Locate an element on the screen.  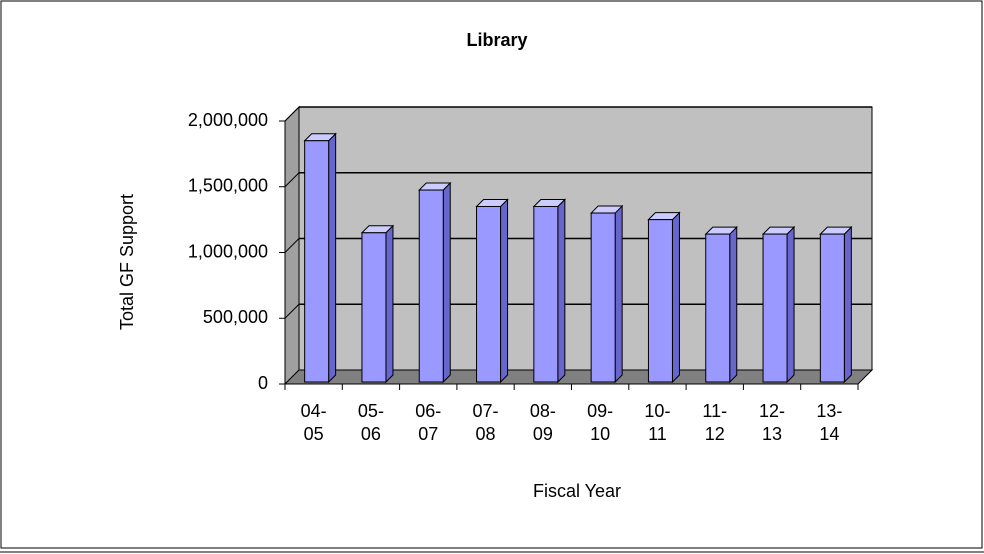
x-tick-label: 06-07 is located at coordinates (428, 422).